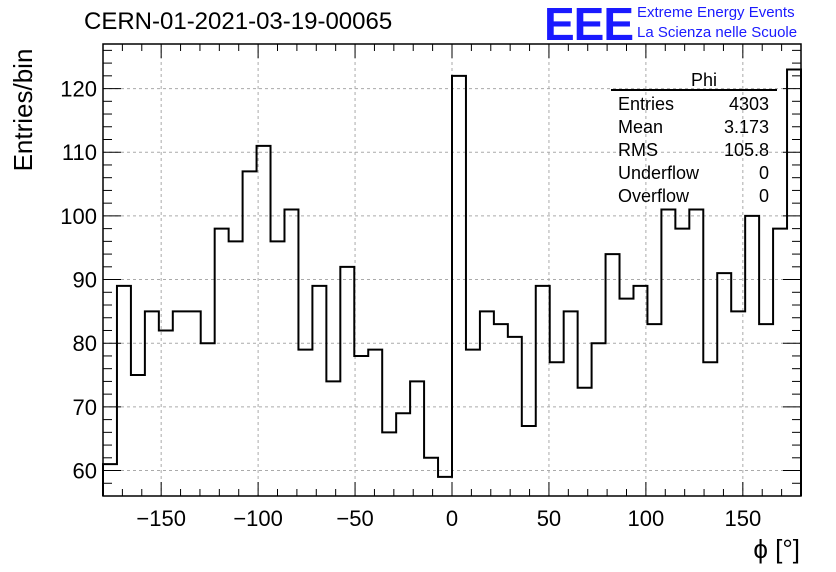  What do you see at coordinates (716, 12) in the screenshot?
I see `logo-text-line1: Extreme Energy Events` at bounding box center [716, 12].